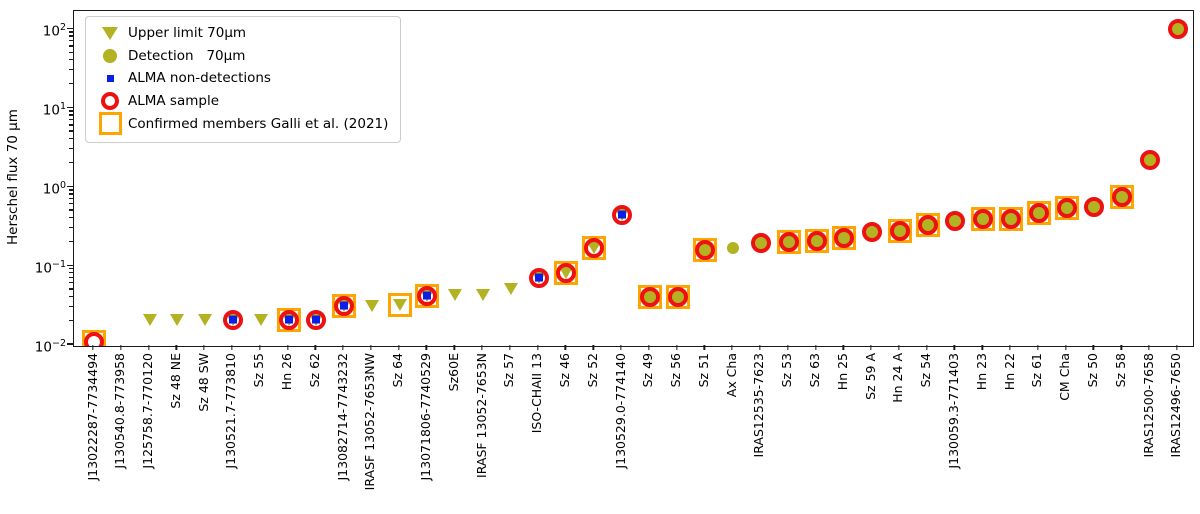  What do you see at coordinates (199, 78) in the screenshot?
I see `legend-label: ALMA non-detections` at bounding box center [199, 78].